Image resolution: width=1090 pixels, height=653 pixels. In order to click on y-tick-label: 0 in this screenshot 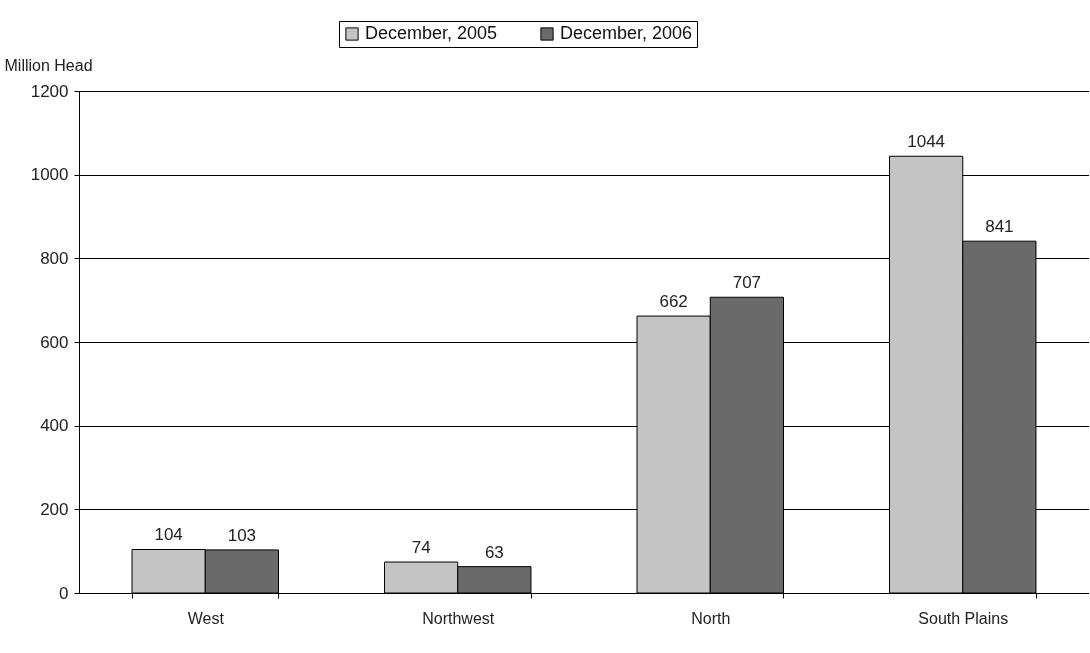, I will do `click(64, 593)`.